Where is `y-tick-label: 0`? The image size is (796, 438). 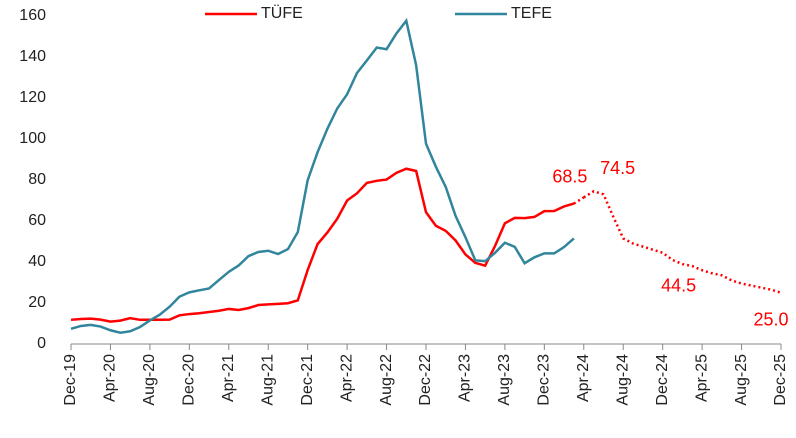 y-tick-label: 0 is located at coordinates (41, 343).